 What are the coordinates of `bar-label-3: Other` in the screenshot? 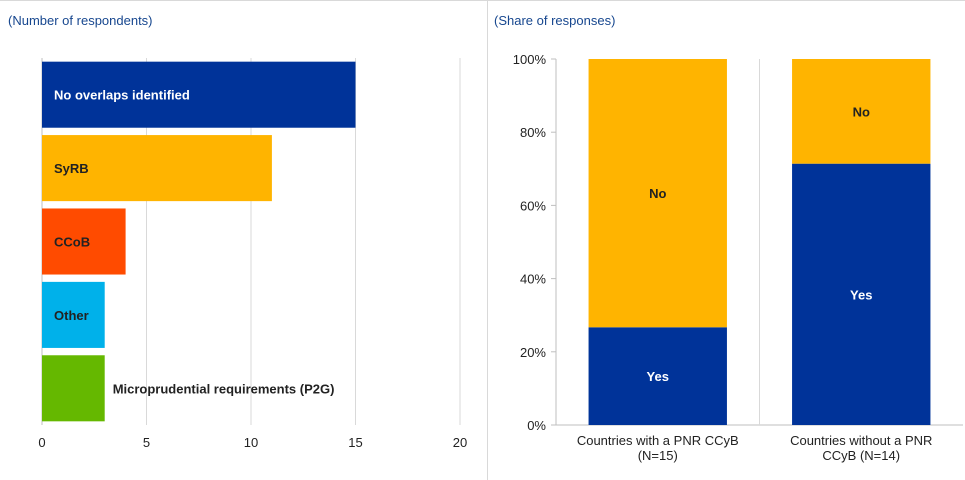 It's located at (71, 315).